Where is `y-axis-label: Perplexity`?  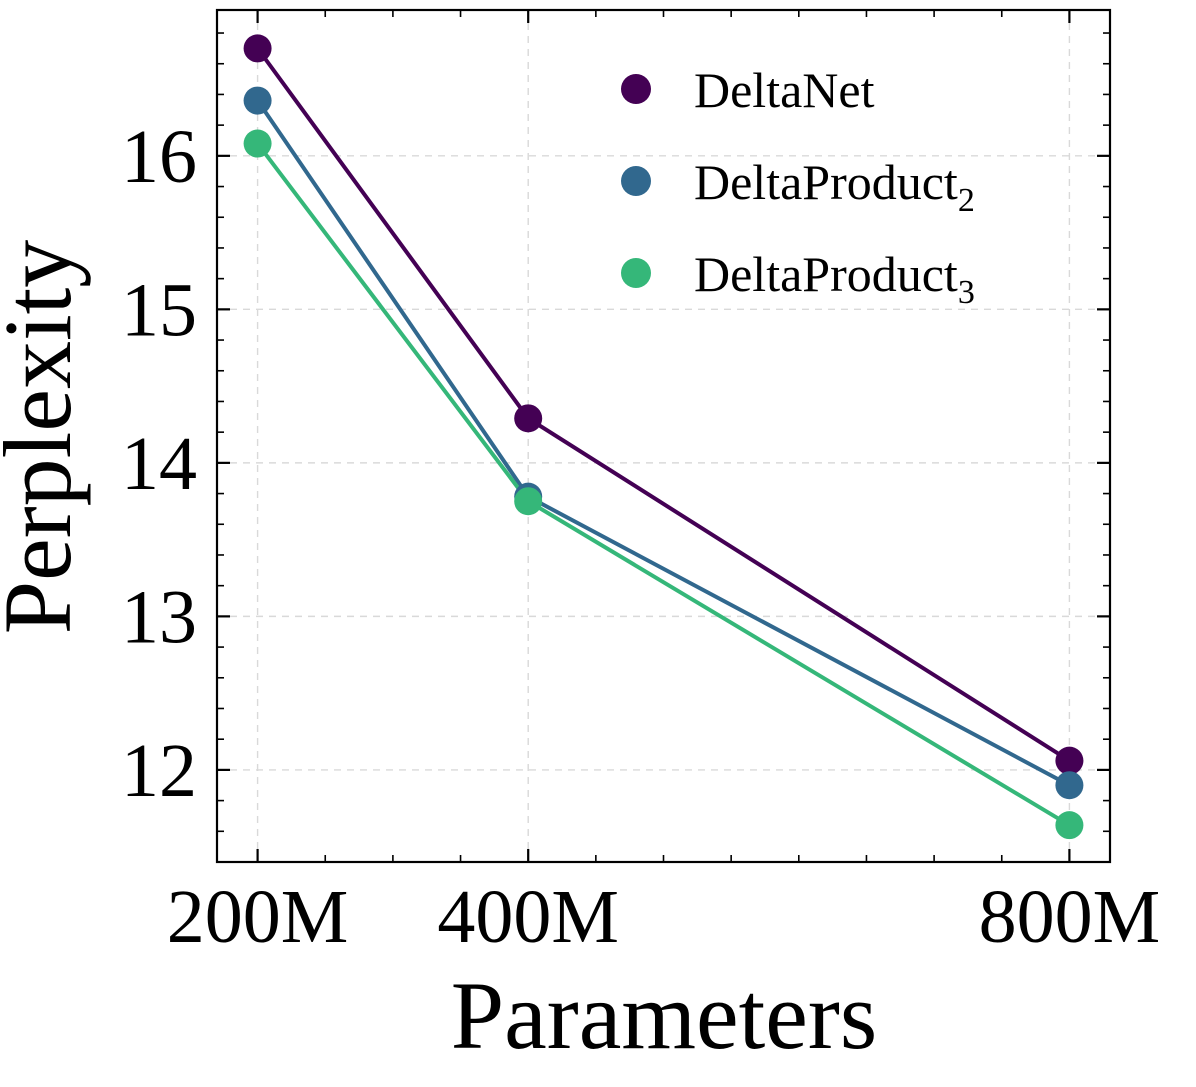 y-axis-label: Perplexity is located at coordinates (45, 437).